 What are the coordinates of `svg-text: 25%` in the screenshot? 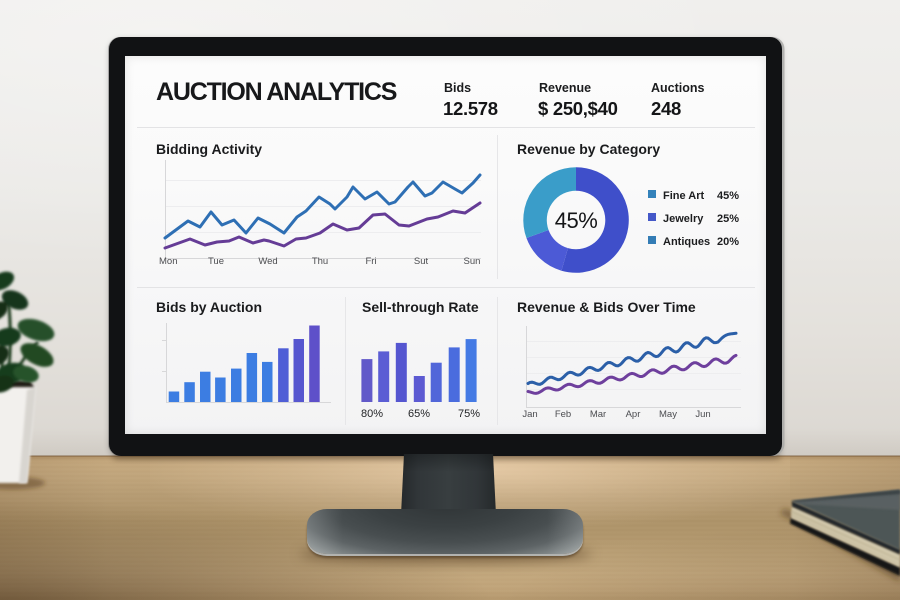 It's located at (728, 219).